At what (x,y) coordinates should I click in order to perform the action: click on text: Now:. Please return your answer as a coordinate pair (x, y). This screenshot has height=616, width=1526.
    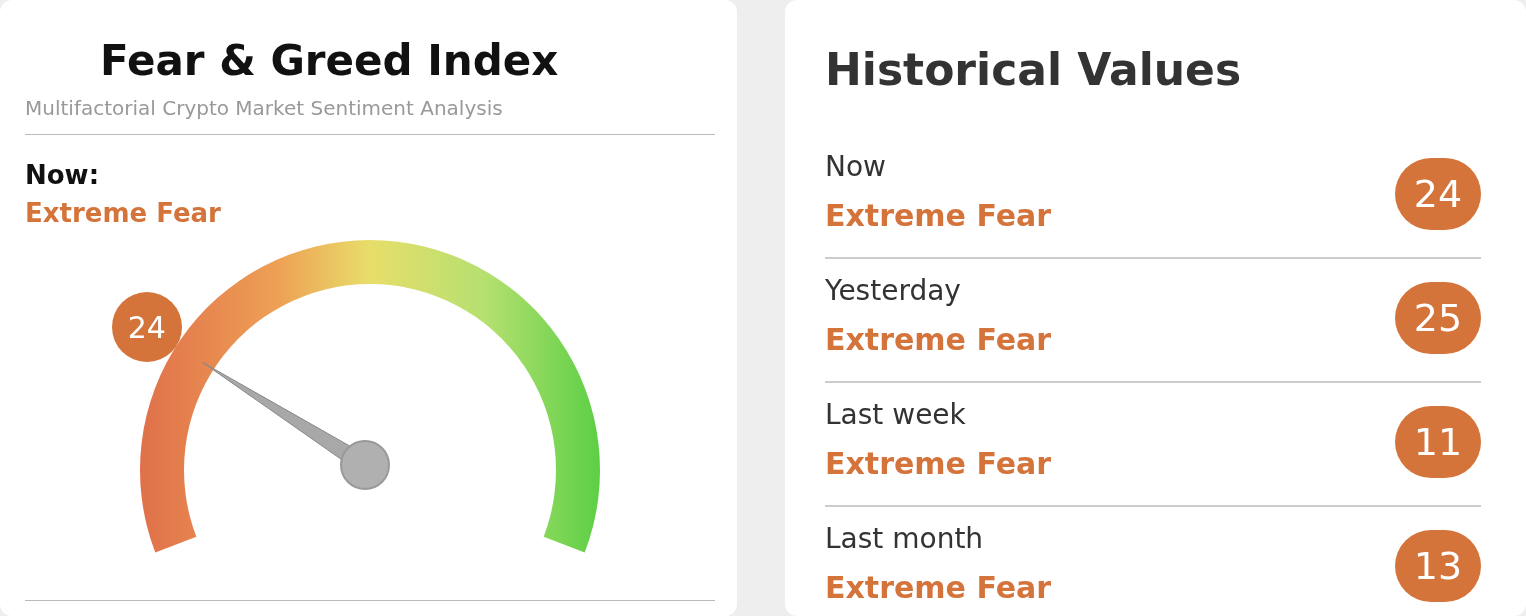
    Looking at the image, I should click on (62, 175).